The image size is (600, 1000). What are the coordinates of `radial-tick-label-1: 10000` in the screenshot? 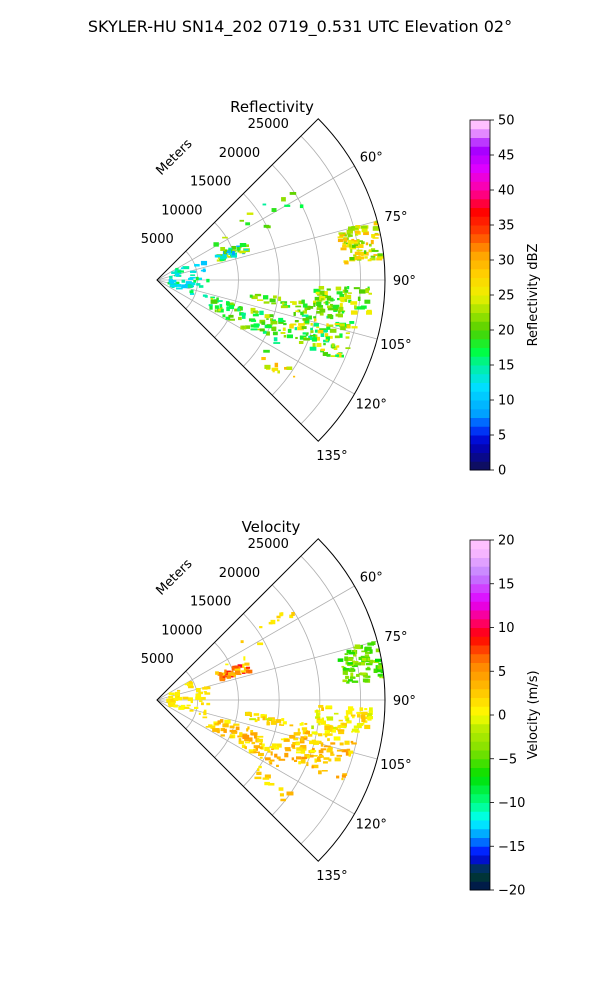 It's located at (181, 210).